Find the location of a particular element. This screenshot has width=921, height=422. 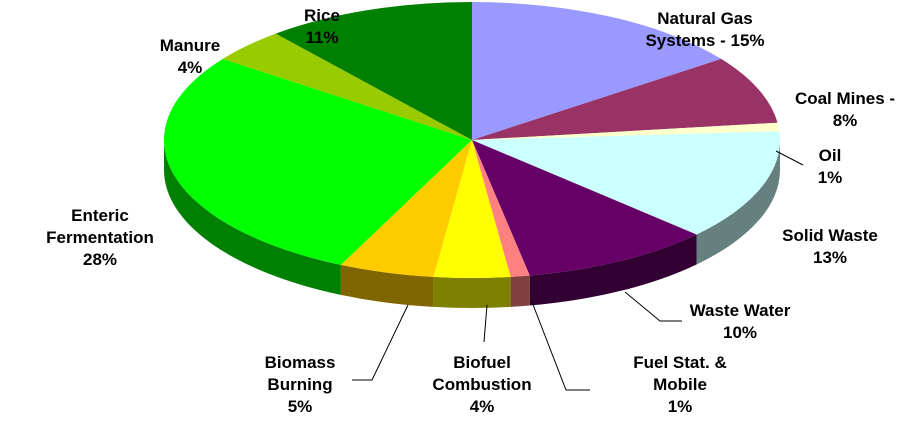

value-label: 8% is located at coordinates (845, 120).